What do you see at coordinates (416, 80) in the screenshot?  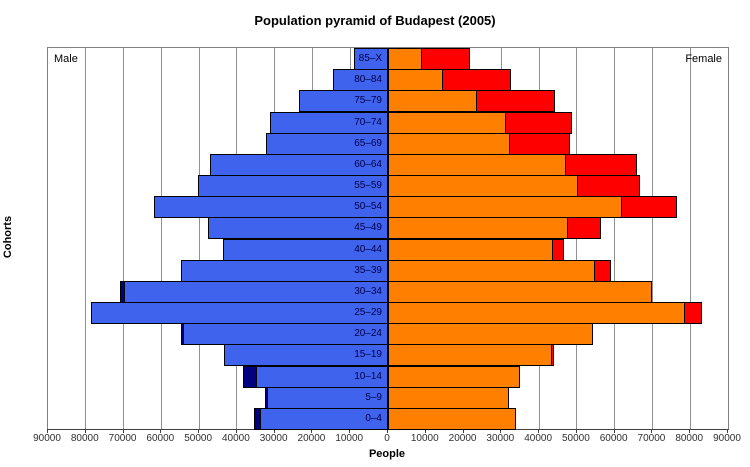 I see `bar-female-80–84` at bounding box center [416, 80].